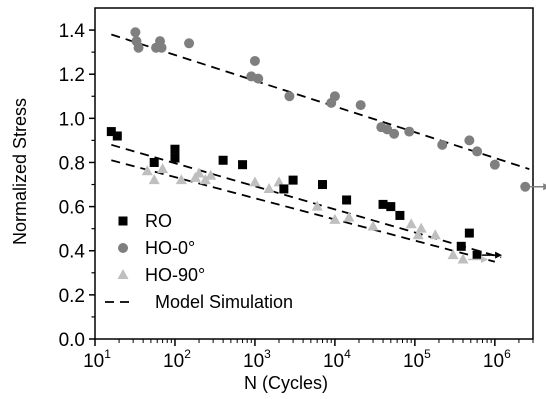 The width and height of the screenshot is (546, 399). Describe the element at coordinates (72, 208) in the screenshot. I see `y-tick-label: 0.6` at that location.